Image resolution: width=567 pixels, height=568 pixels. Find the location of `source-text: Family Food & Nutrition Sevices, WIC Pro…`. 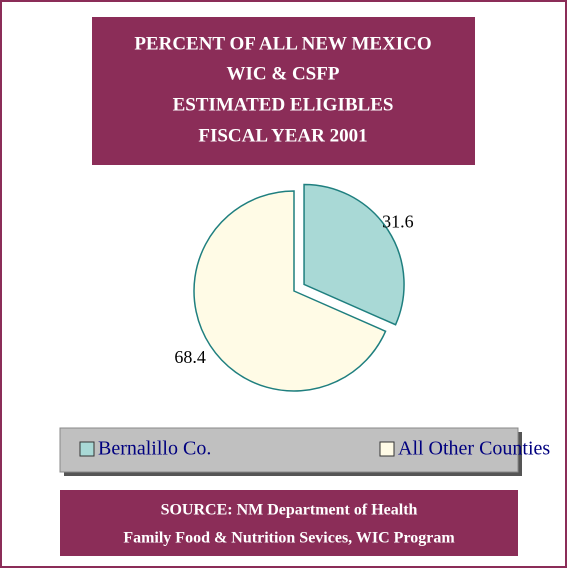

source-text: Family Food & Nutrition Sevices, WIC Pro… is located at coordinates (289, 538).